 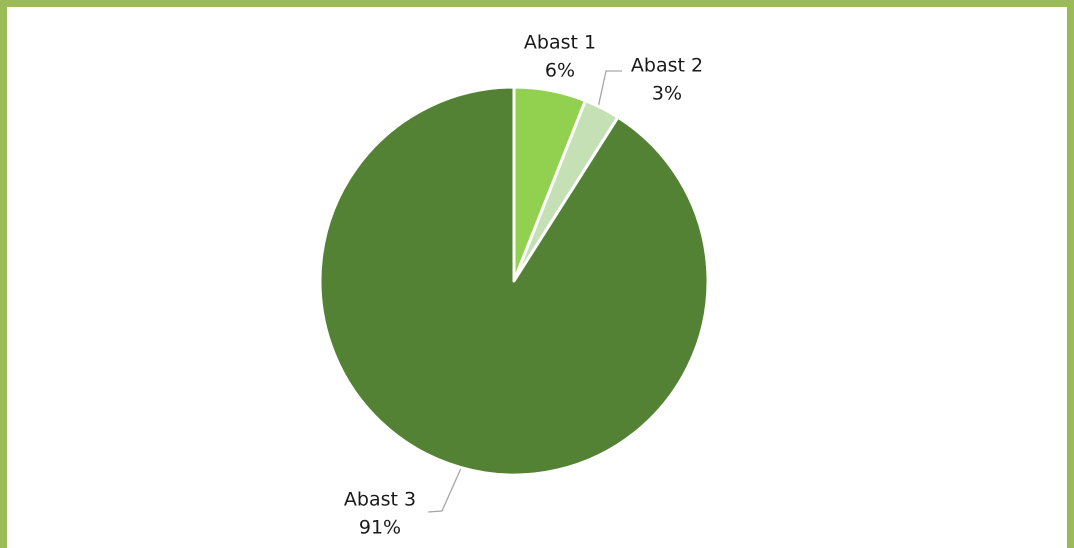 What do you see at coordinates (380, 528) in the screenshot?
I see `value-label: 91%` at bounding box center [380, 528].